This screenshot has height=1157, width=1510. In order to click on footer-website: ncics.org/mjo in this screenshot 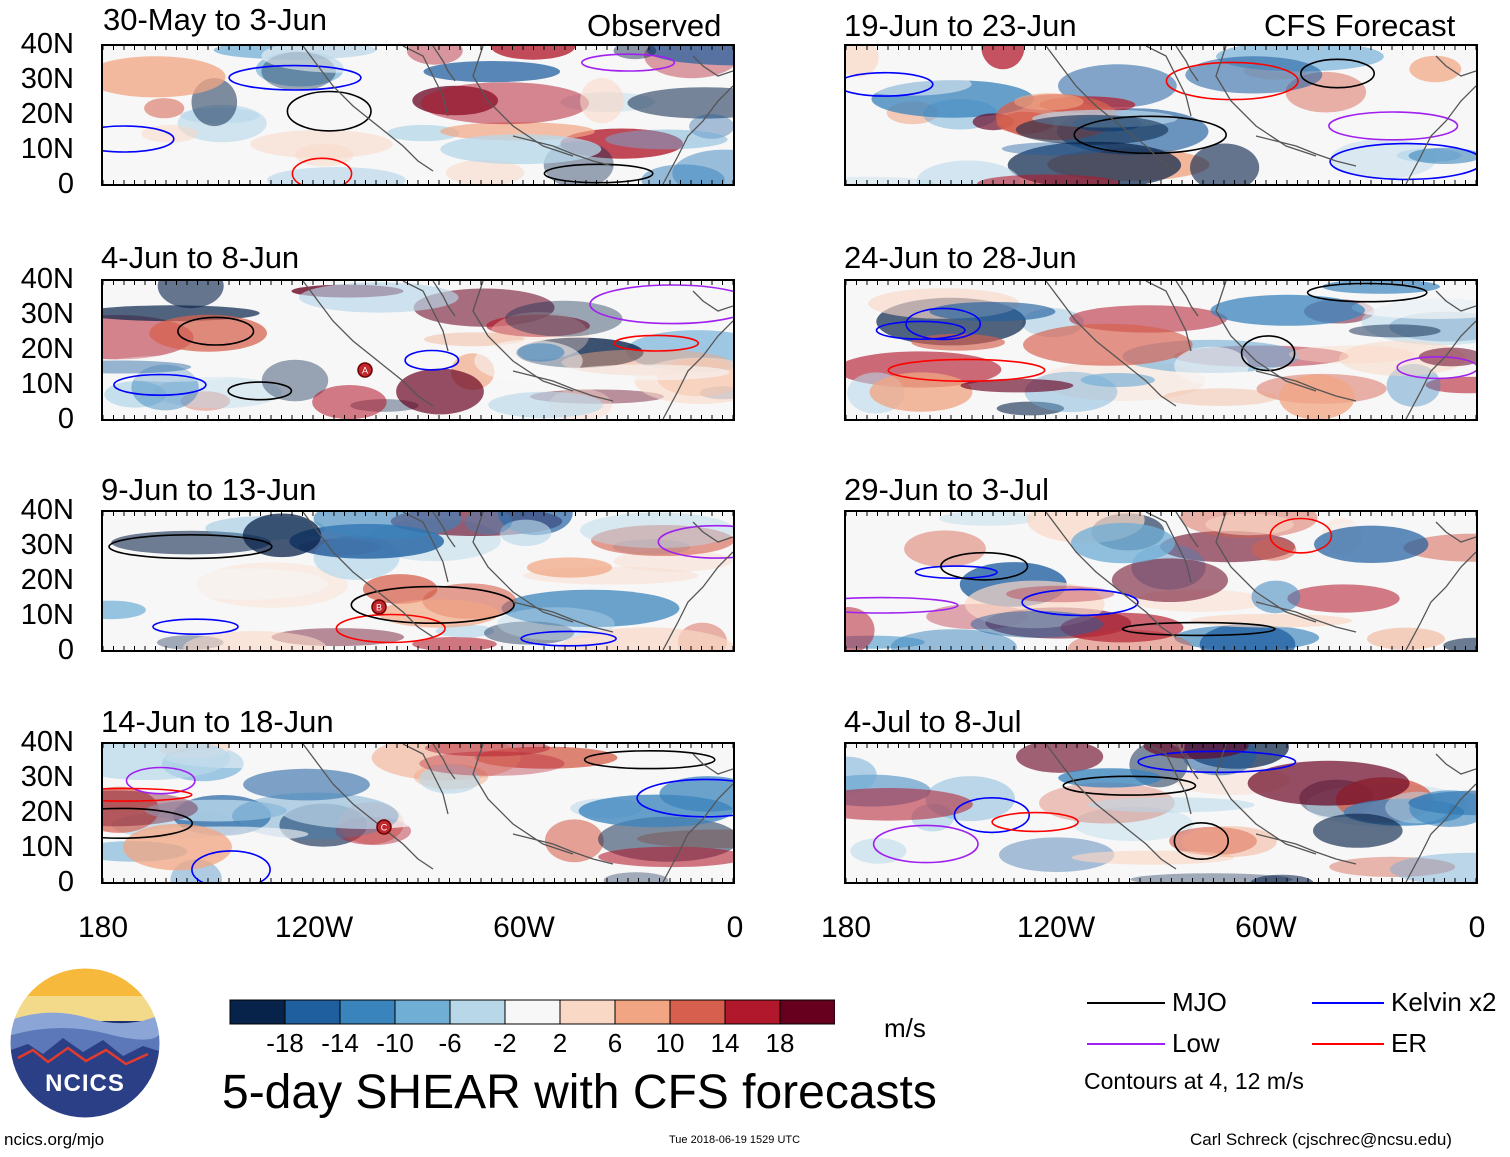, I will do `click(54, 1139)`.